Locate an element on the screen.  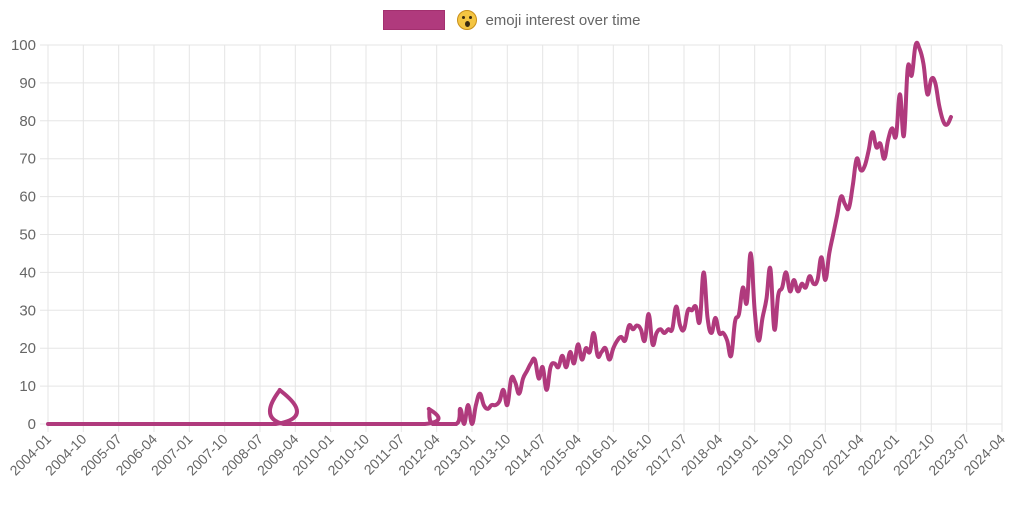
y-tick-label: 20 is located at coordinates (27, 348).